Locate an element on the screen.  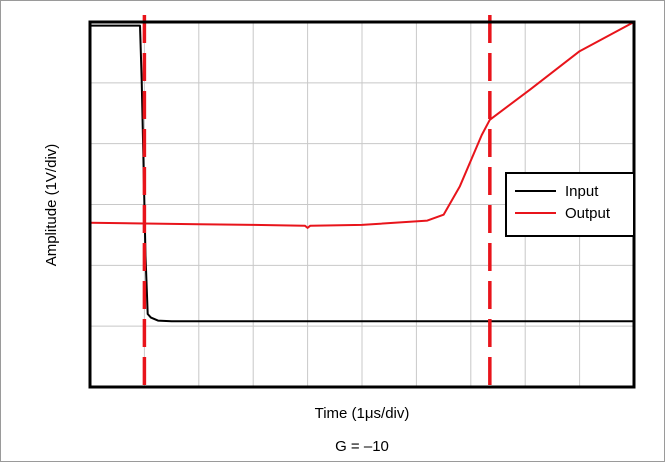
legend-box is located at coordinates (570, 204).